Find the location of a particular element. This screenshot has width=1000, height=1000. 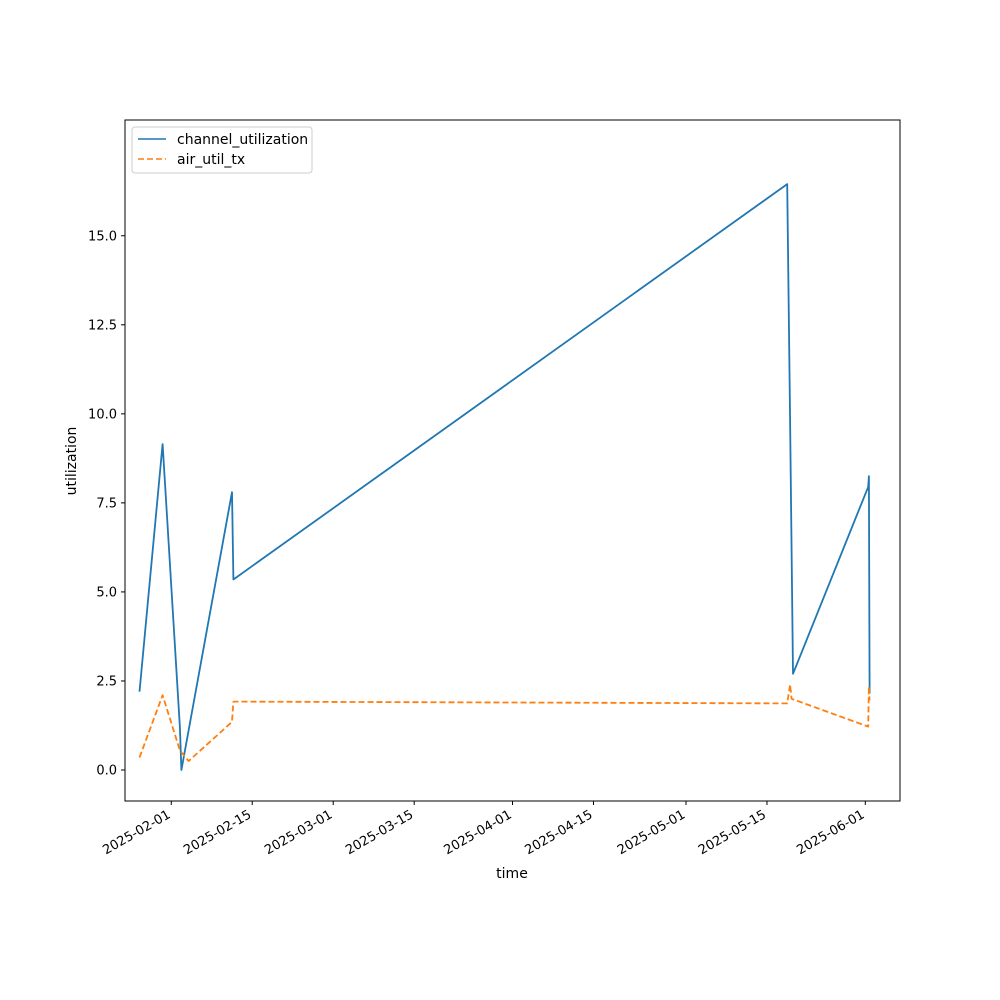

legend-box is located at coordinates (222, 150).